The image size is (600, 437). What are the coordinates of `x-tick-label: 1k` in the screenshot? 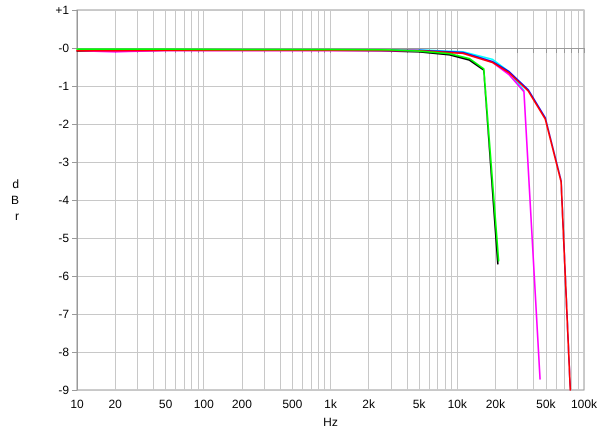 It's located at (331, 404).